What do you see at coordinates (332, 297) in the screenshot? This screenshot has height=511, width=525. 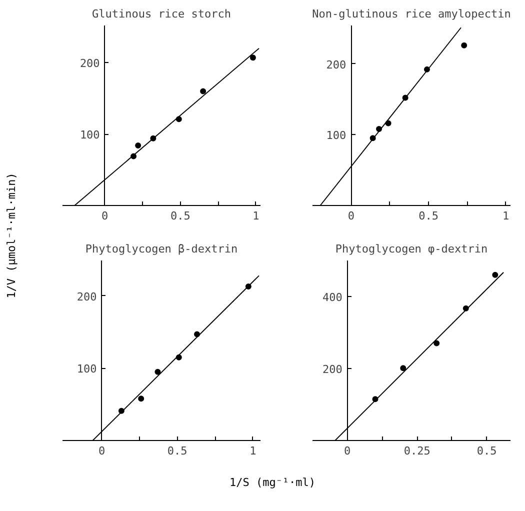 I see `y-tick-label: 400` at bounding box center [332, 297].